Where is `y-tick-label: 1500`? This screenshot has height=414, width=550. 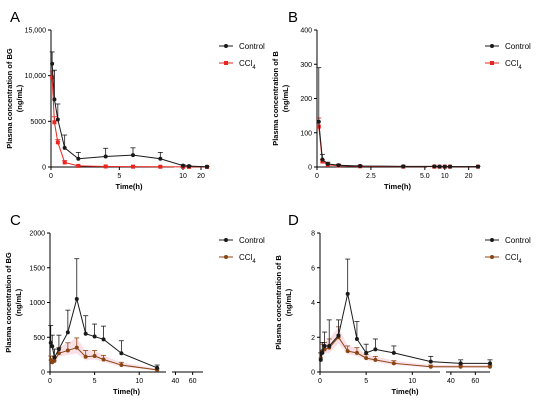 y-tick-label: 1500 is located at coordinates (37, 268).